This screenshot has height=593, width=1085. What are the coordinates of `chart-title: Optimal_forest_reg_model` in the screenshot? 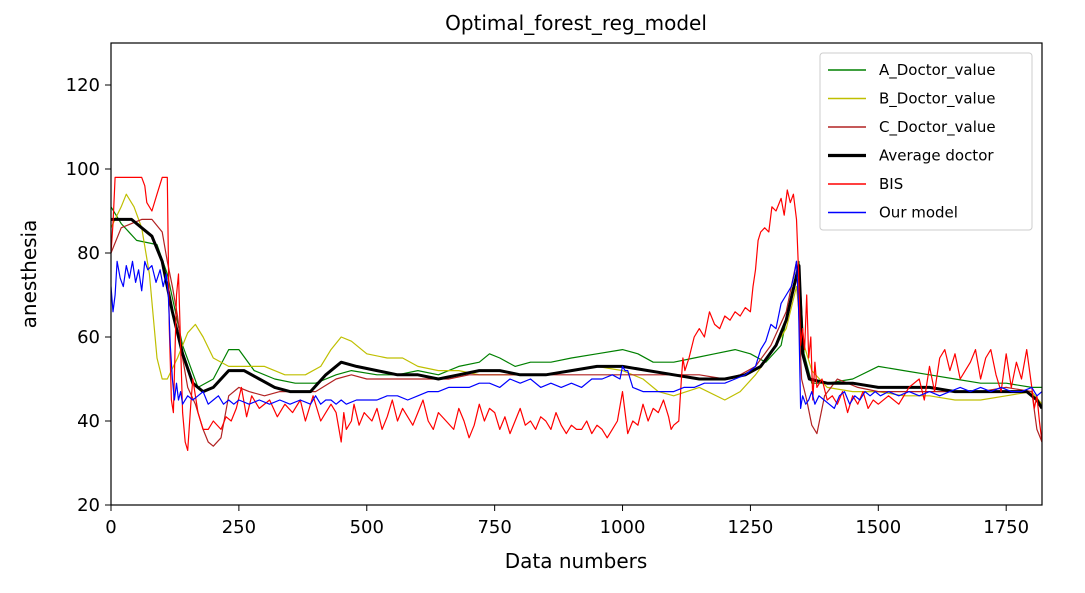 It's located at (576, 23).